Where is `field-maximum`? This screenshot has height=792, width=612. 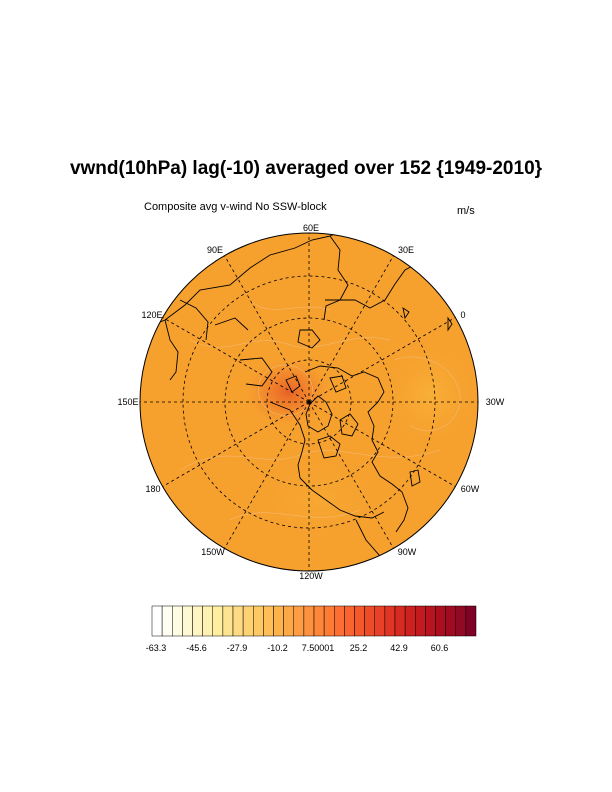
field-maximum is located at coordinates (288, 392).